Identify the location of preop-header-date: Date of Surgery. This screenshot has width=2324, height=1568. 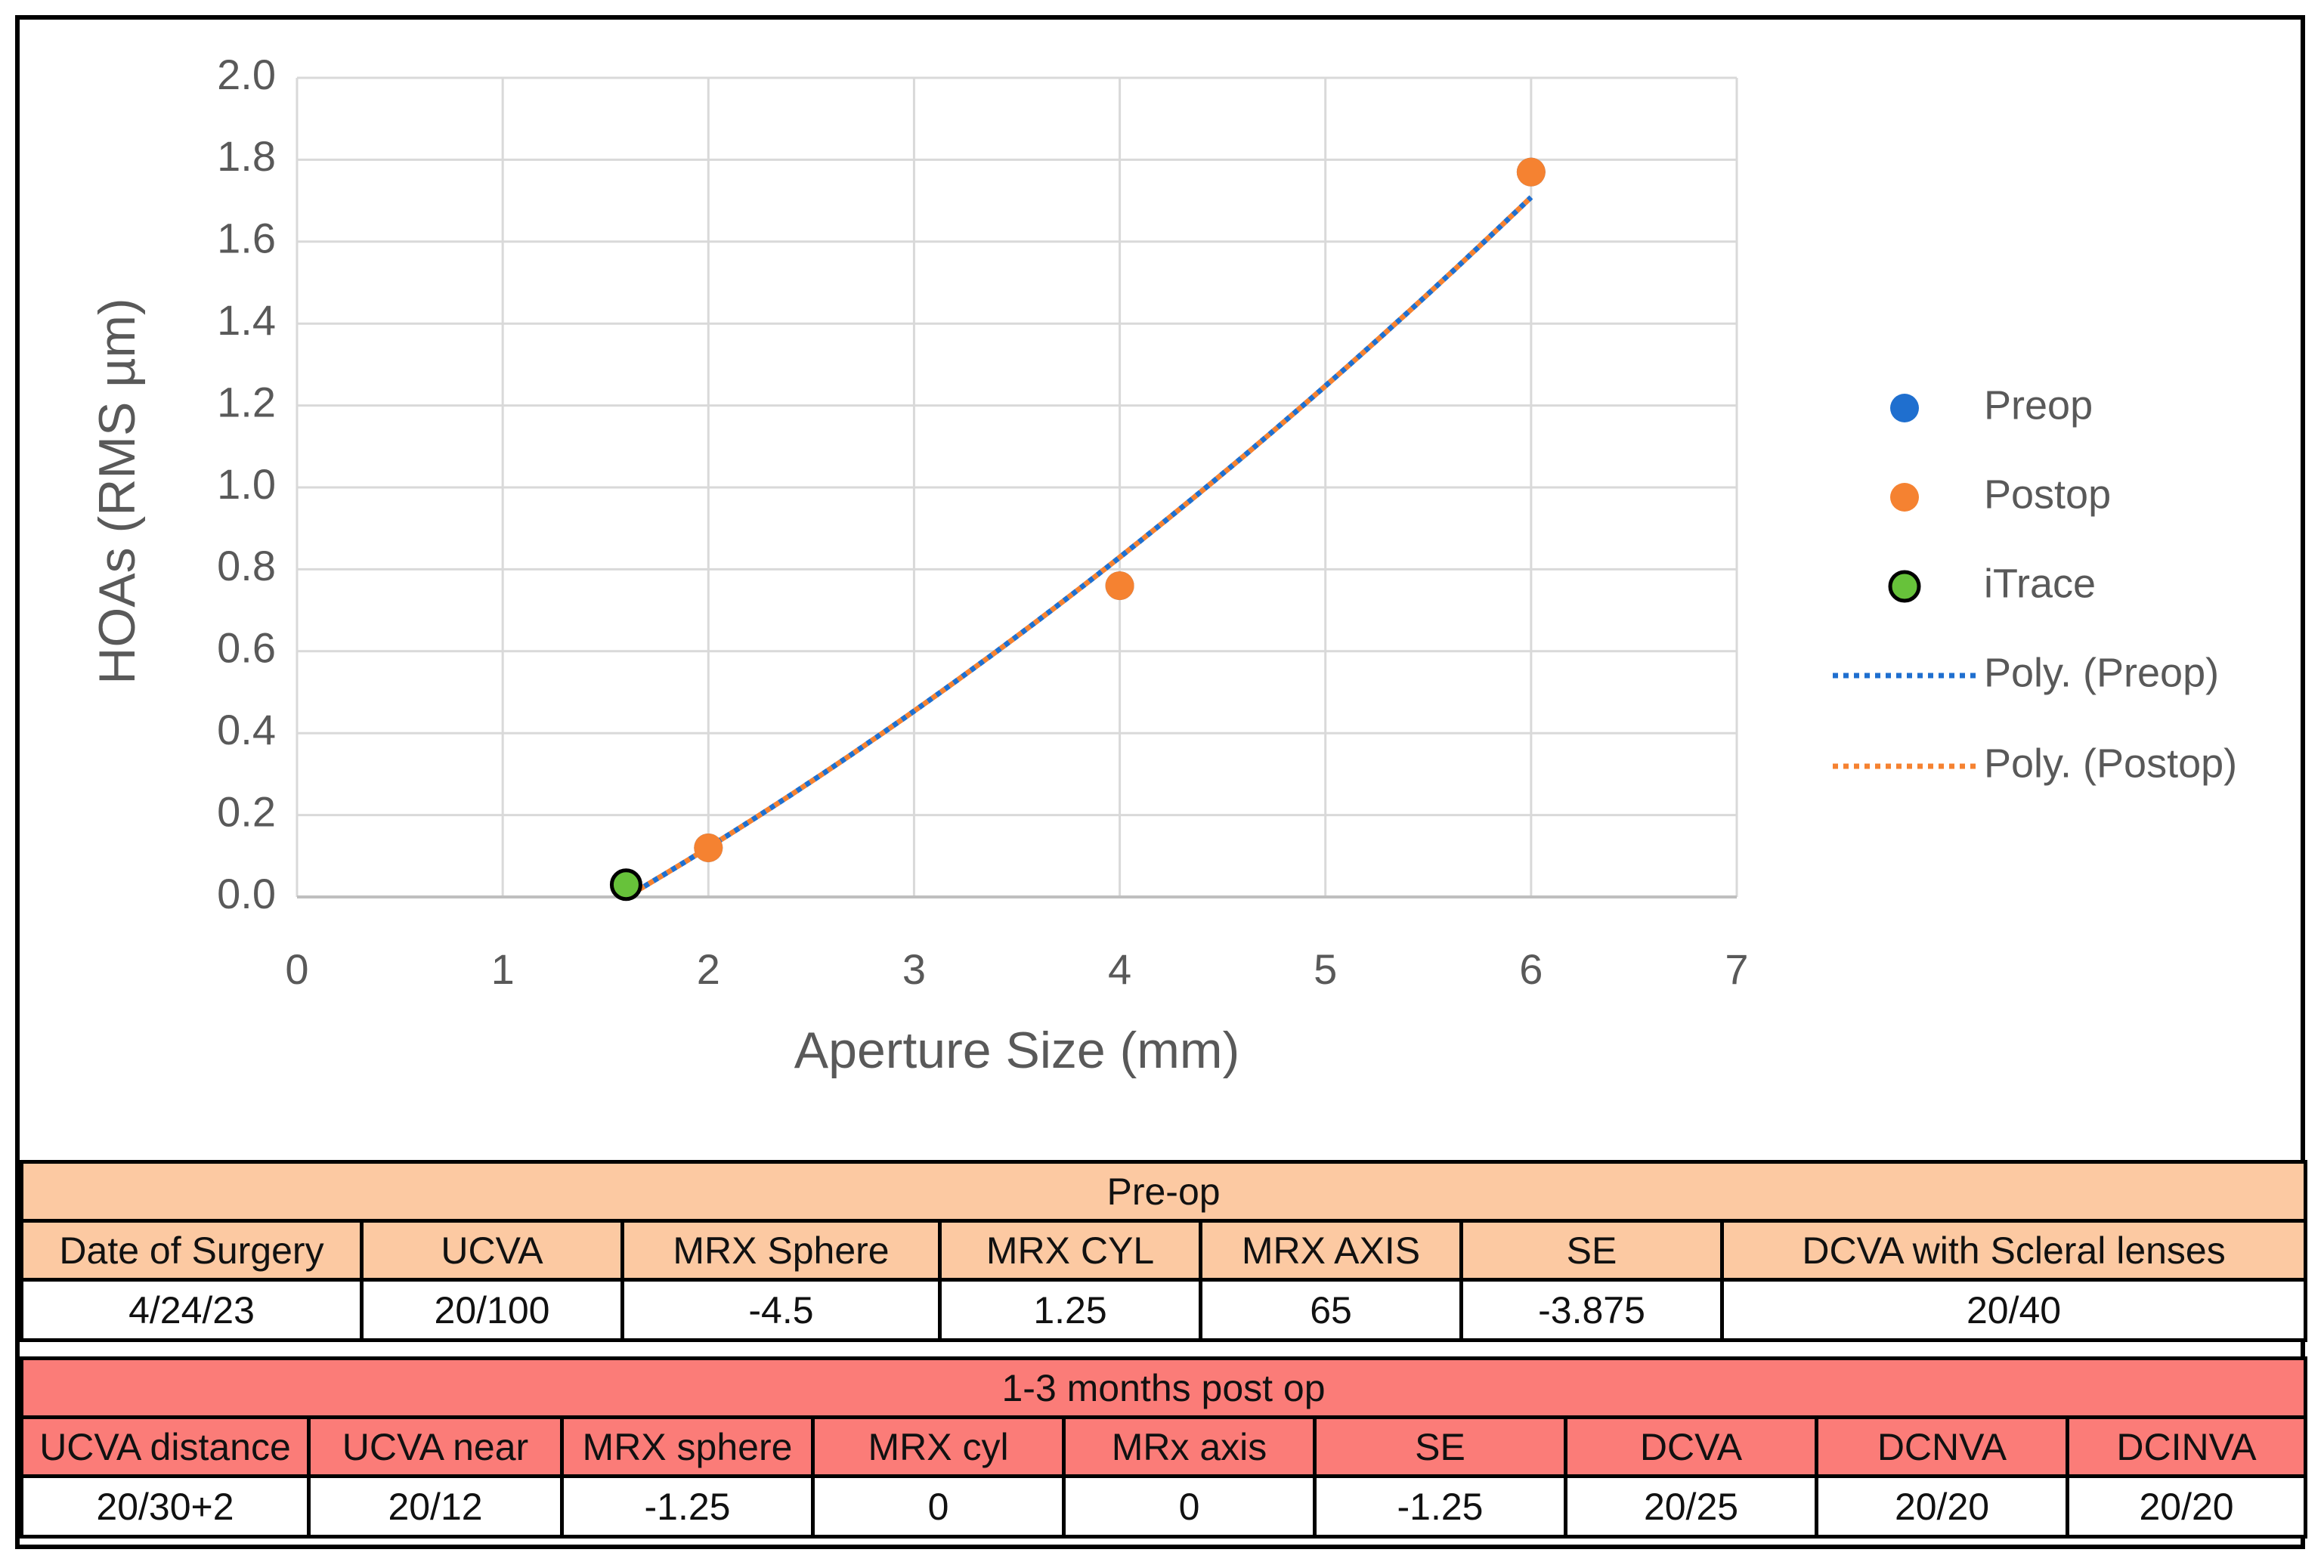
(192, 1250).